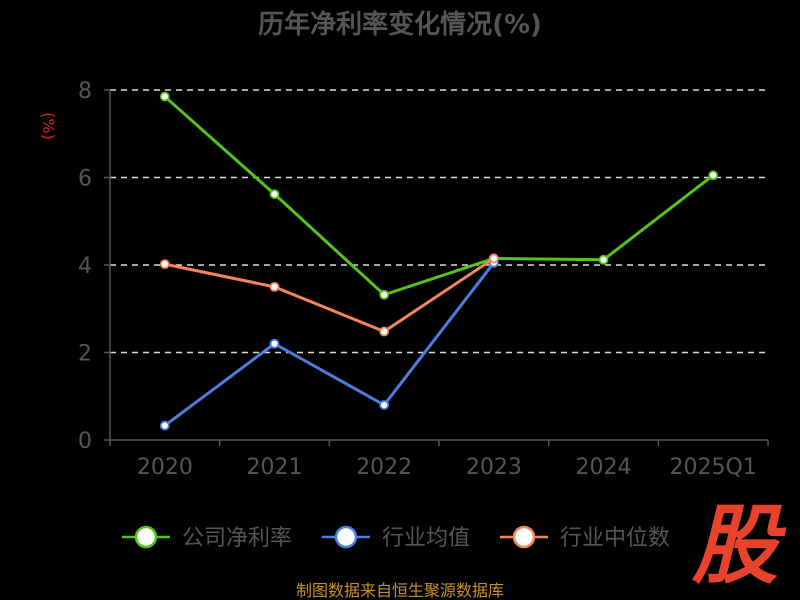 This screenshot has width=800, height=600. What do you see at coordinates (85, 266) in the screenshot?
I see `y-tick-label: 4` at bounding box center [85, 266].